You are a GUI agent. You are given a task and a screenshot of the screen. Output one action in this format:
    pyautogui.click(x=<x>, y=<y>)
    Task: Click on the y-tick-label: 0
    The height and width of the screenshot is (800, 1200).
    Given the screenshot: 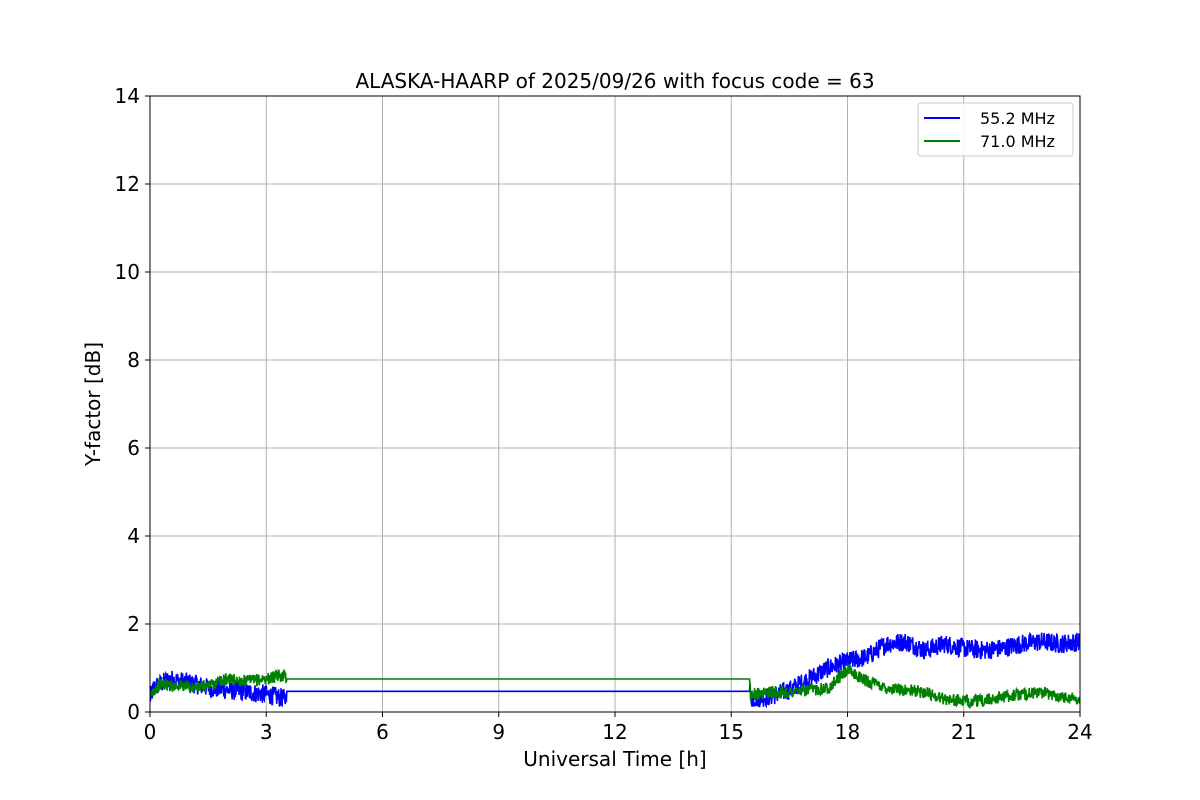 What is the action you would take?
    pyautogui.click(x=133, y=712)
    